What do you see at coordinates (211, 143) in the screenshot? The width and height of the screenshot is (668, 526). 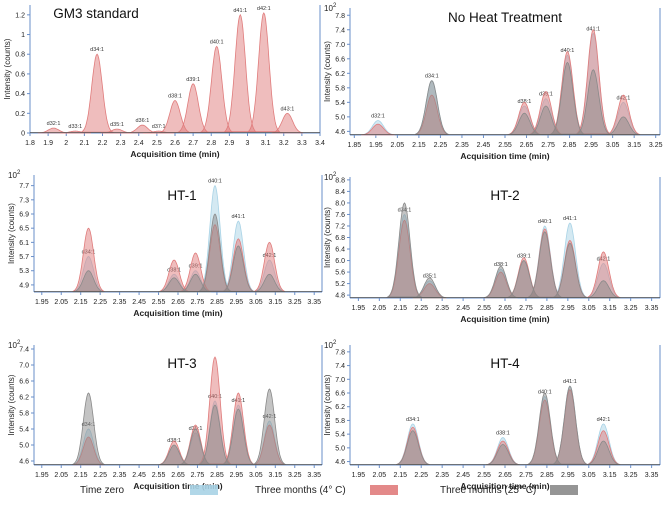 I see `x-tick-label: 2.8` at bounding box center [211, 143].